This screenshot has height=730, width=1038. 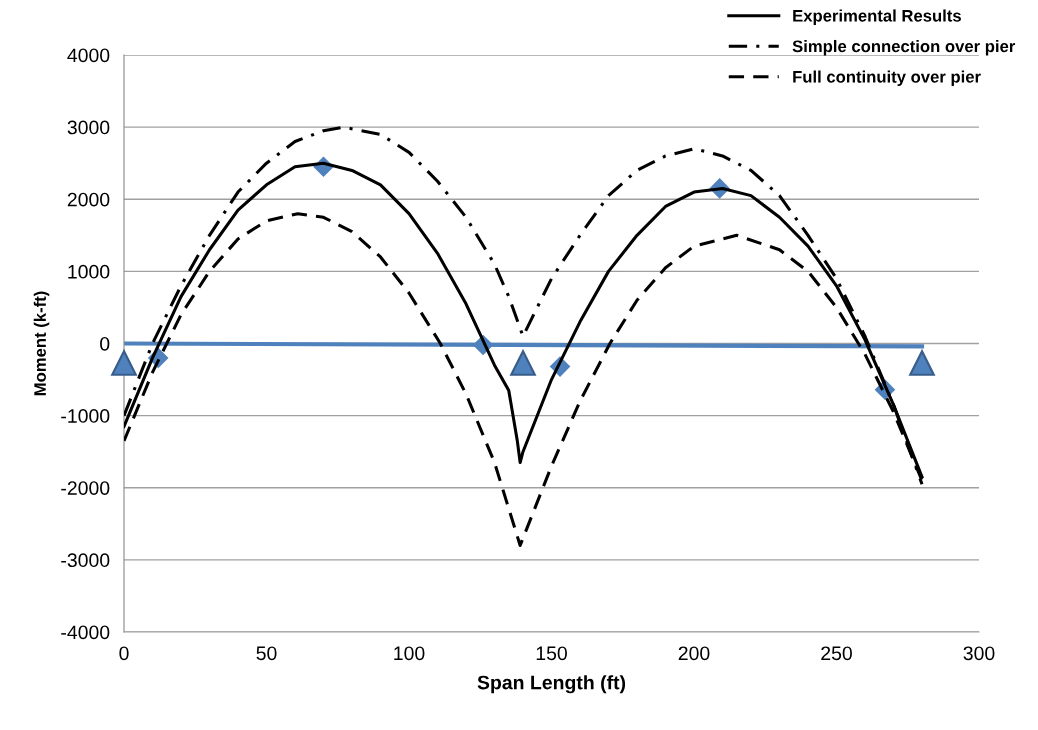 What do you see at coordinates (85, 632) in the screenshot?
I see `y-tick-label: -4000` at bounding box center [85, 632].